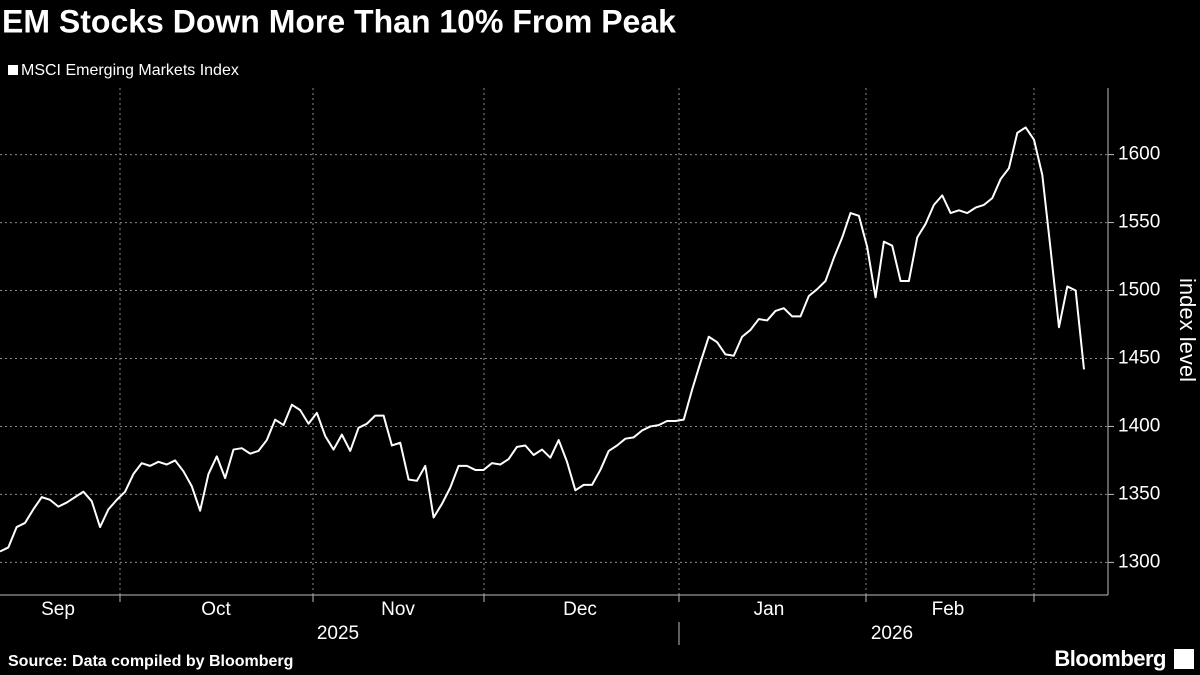 The width and height of the screenshot is (1200, 675). Describe the element at coordinates (948, 609) in the screenshot. I see `x-tick-label: Feb` at that location.